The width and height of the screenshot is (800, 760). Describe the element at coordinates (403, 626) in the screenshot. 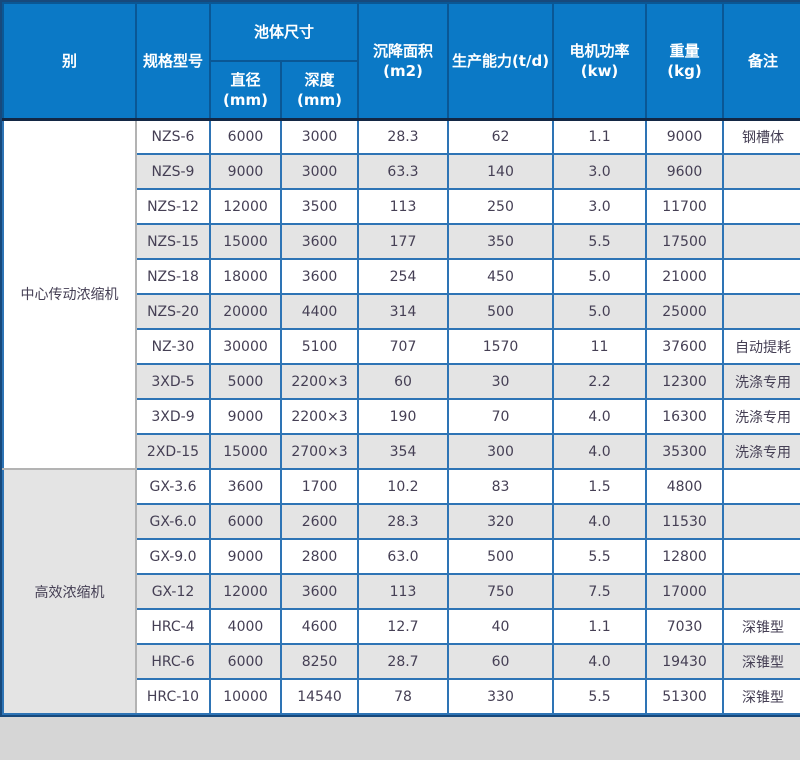

I see `settling-area-cell: 12.7` at that location.